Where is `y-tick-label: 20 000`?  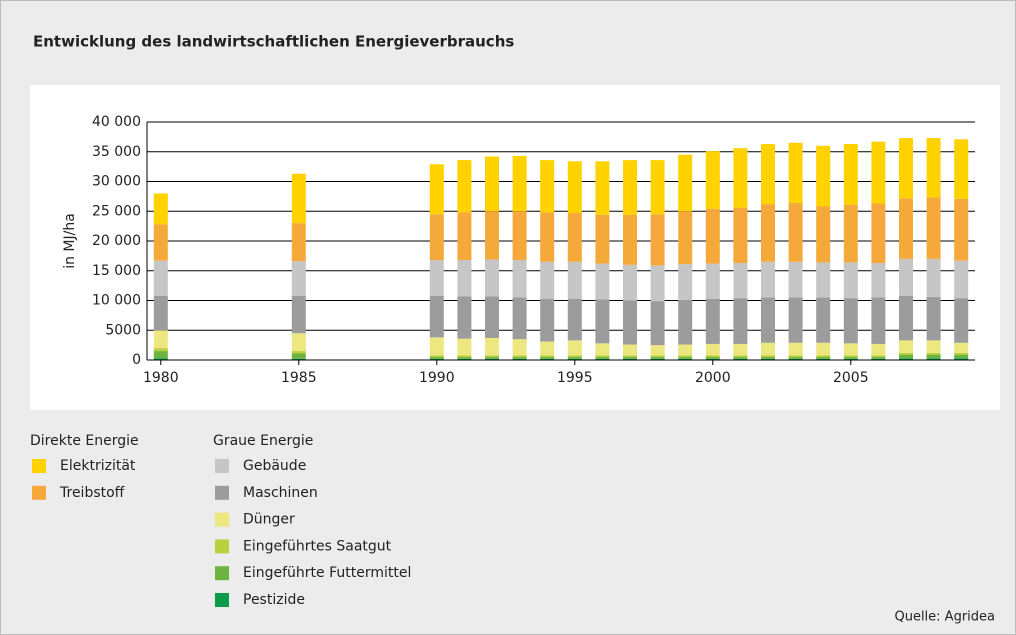 y-tick-label: 20 000 is located at coordinates (116, 241).